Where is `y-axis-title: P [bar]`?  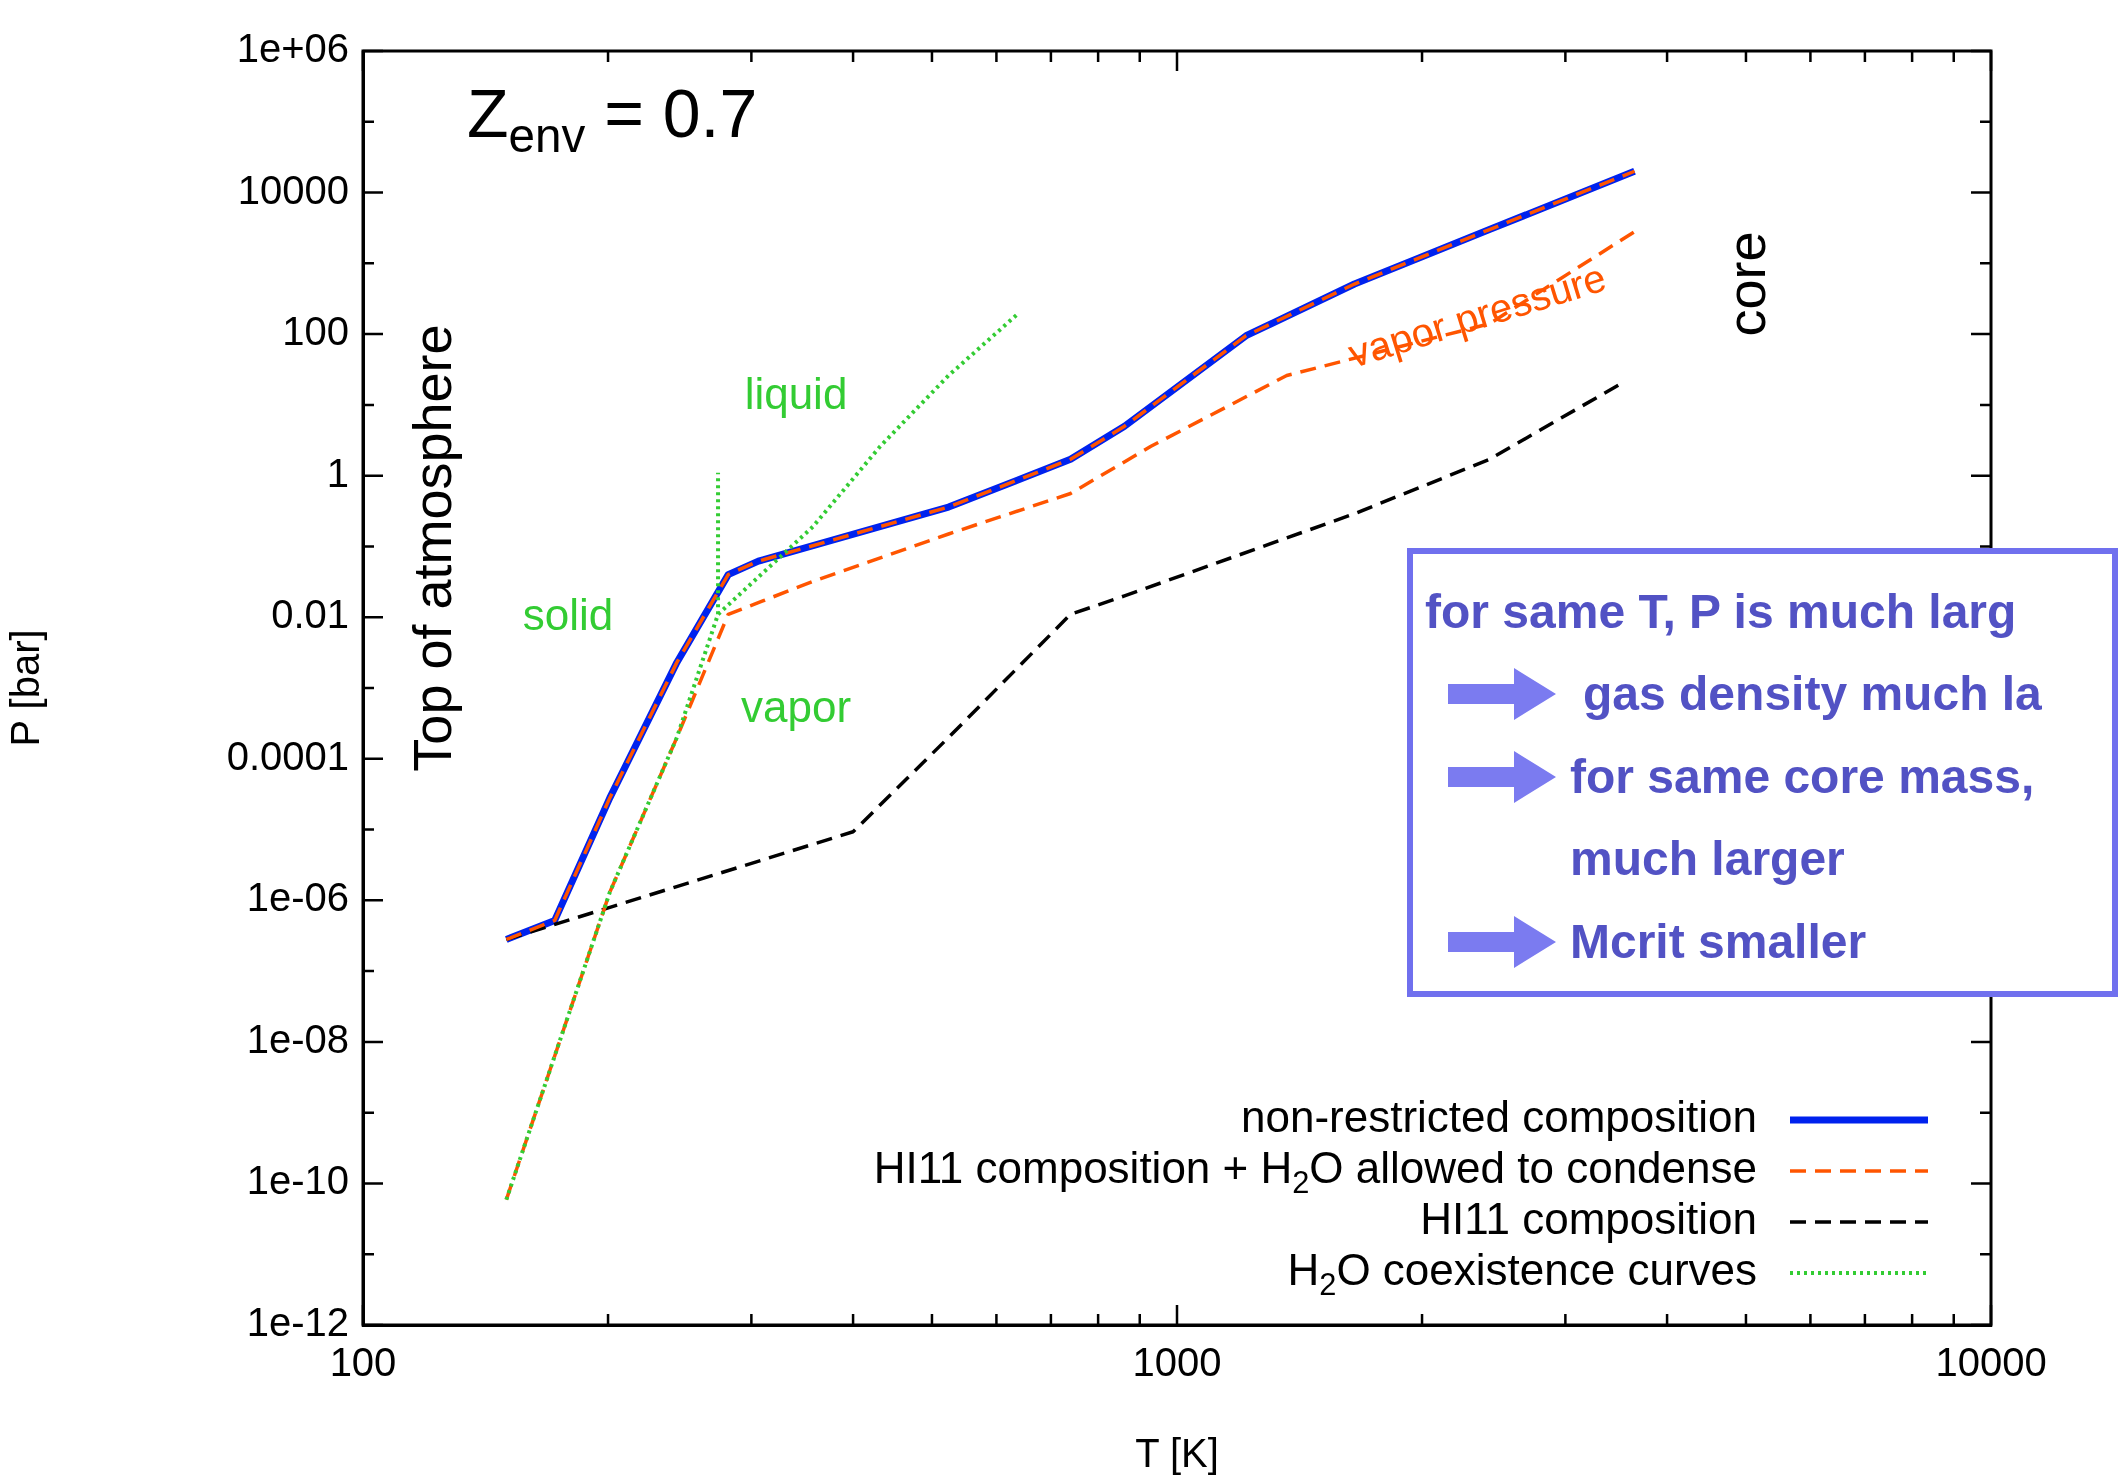
y-axis-title: P [bar] is located at coordinates (25, 688).